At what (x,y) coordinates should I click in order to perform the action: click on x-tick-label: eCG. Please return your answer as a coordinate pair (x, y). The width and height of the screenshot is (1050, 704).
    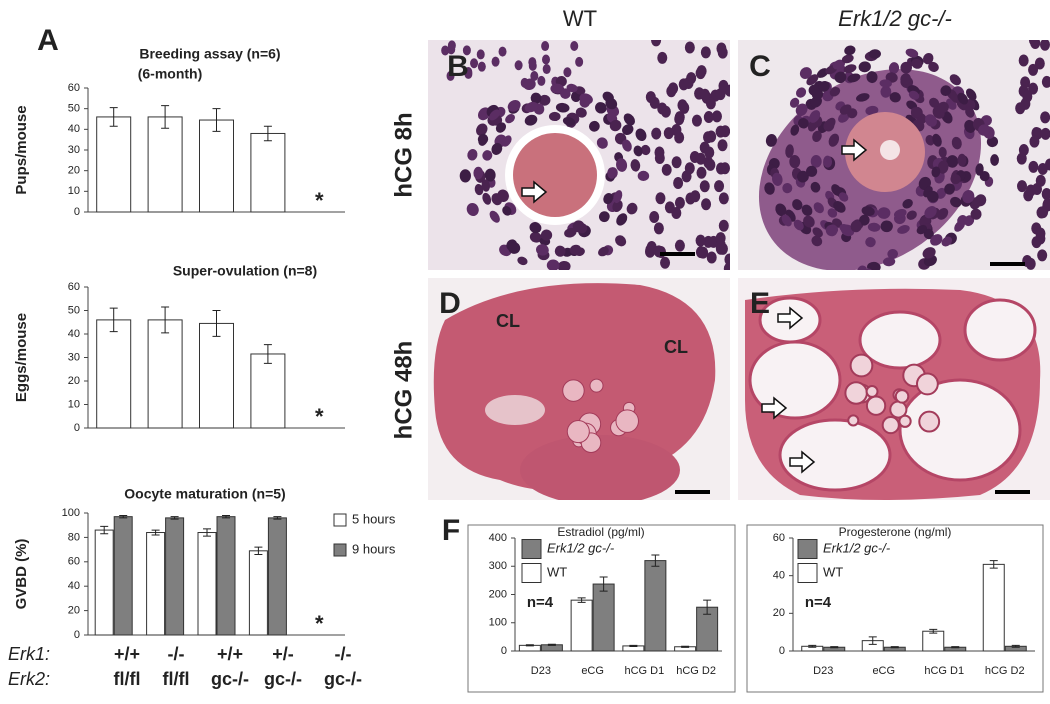
    Looking at the image, I should click on (883, 671).